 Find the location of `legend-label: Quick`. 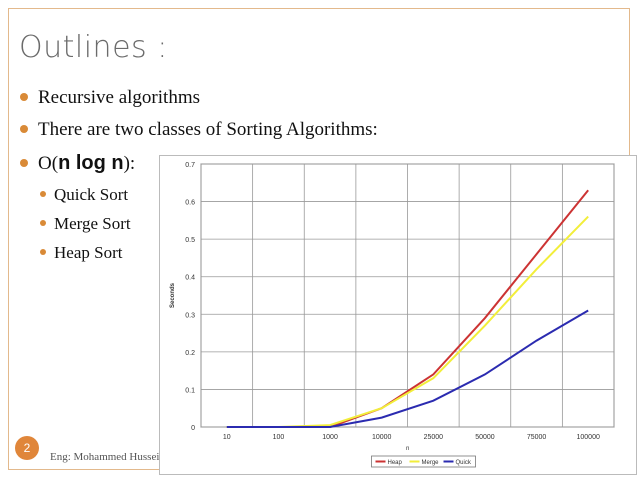

legend-label: Quick is located at coordinates (464, 463).